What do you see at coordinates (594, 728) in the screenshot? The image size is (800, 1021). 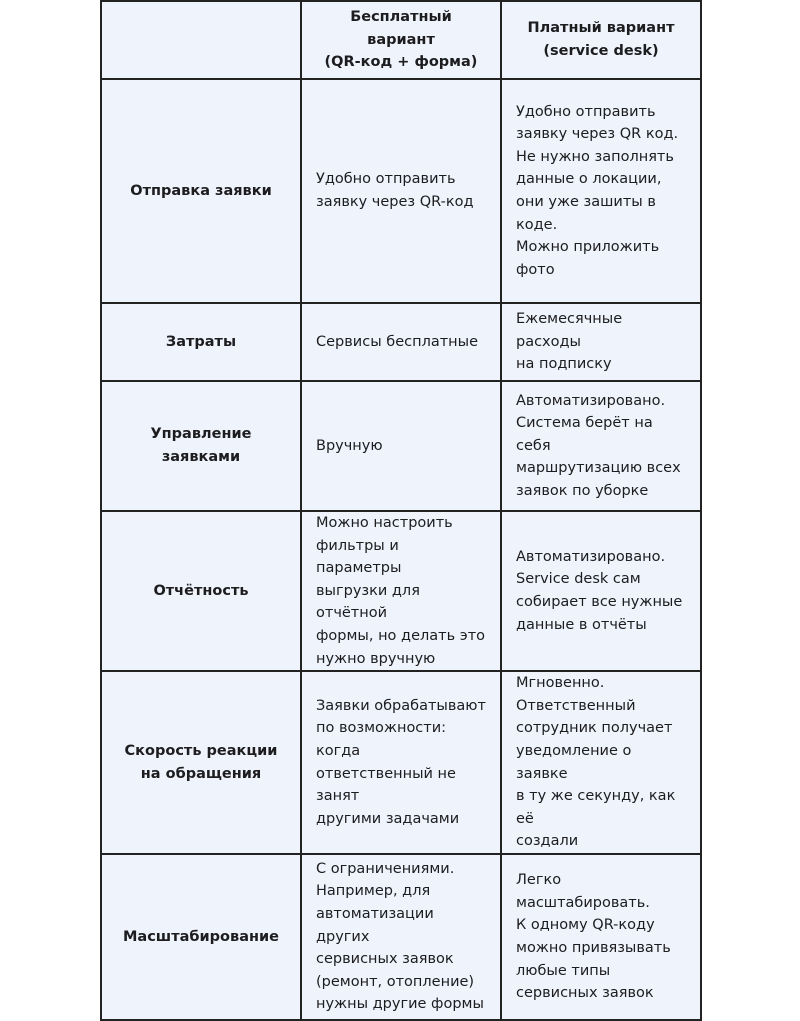 I see `text-line: сотрудник получает` at bounding box center [594, 728].